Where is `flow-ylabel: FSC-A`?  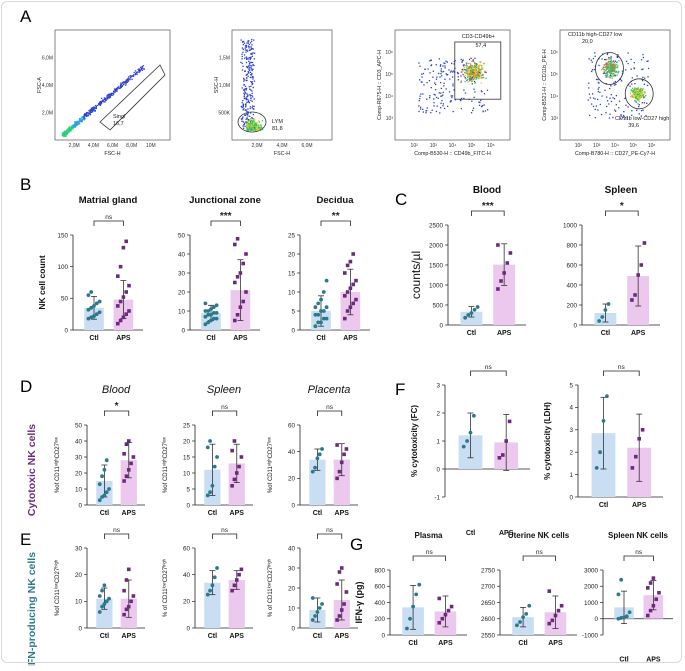 flow-ylabel: FSC-A is located at coordinates (40, 85).